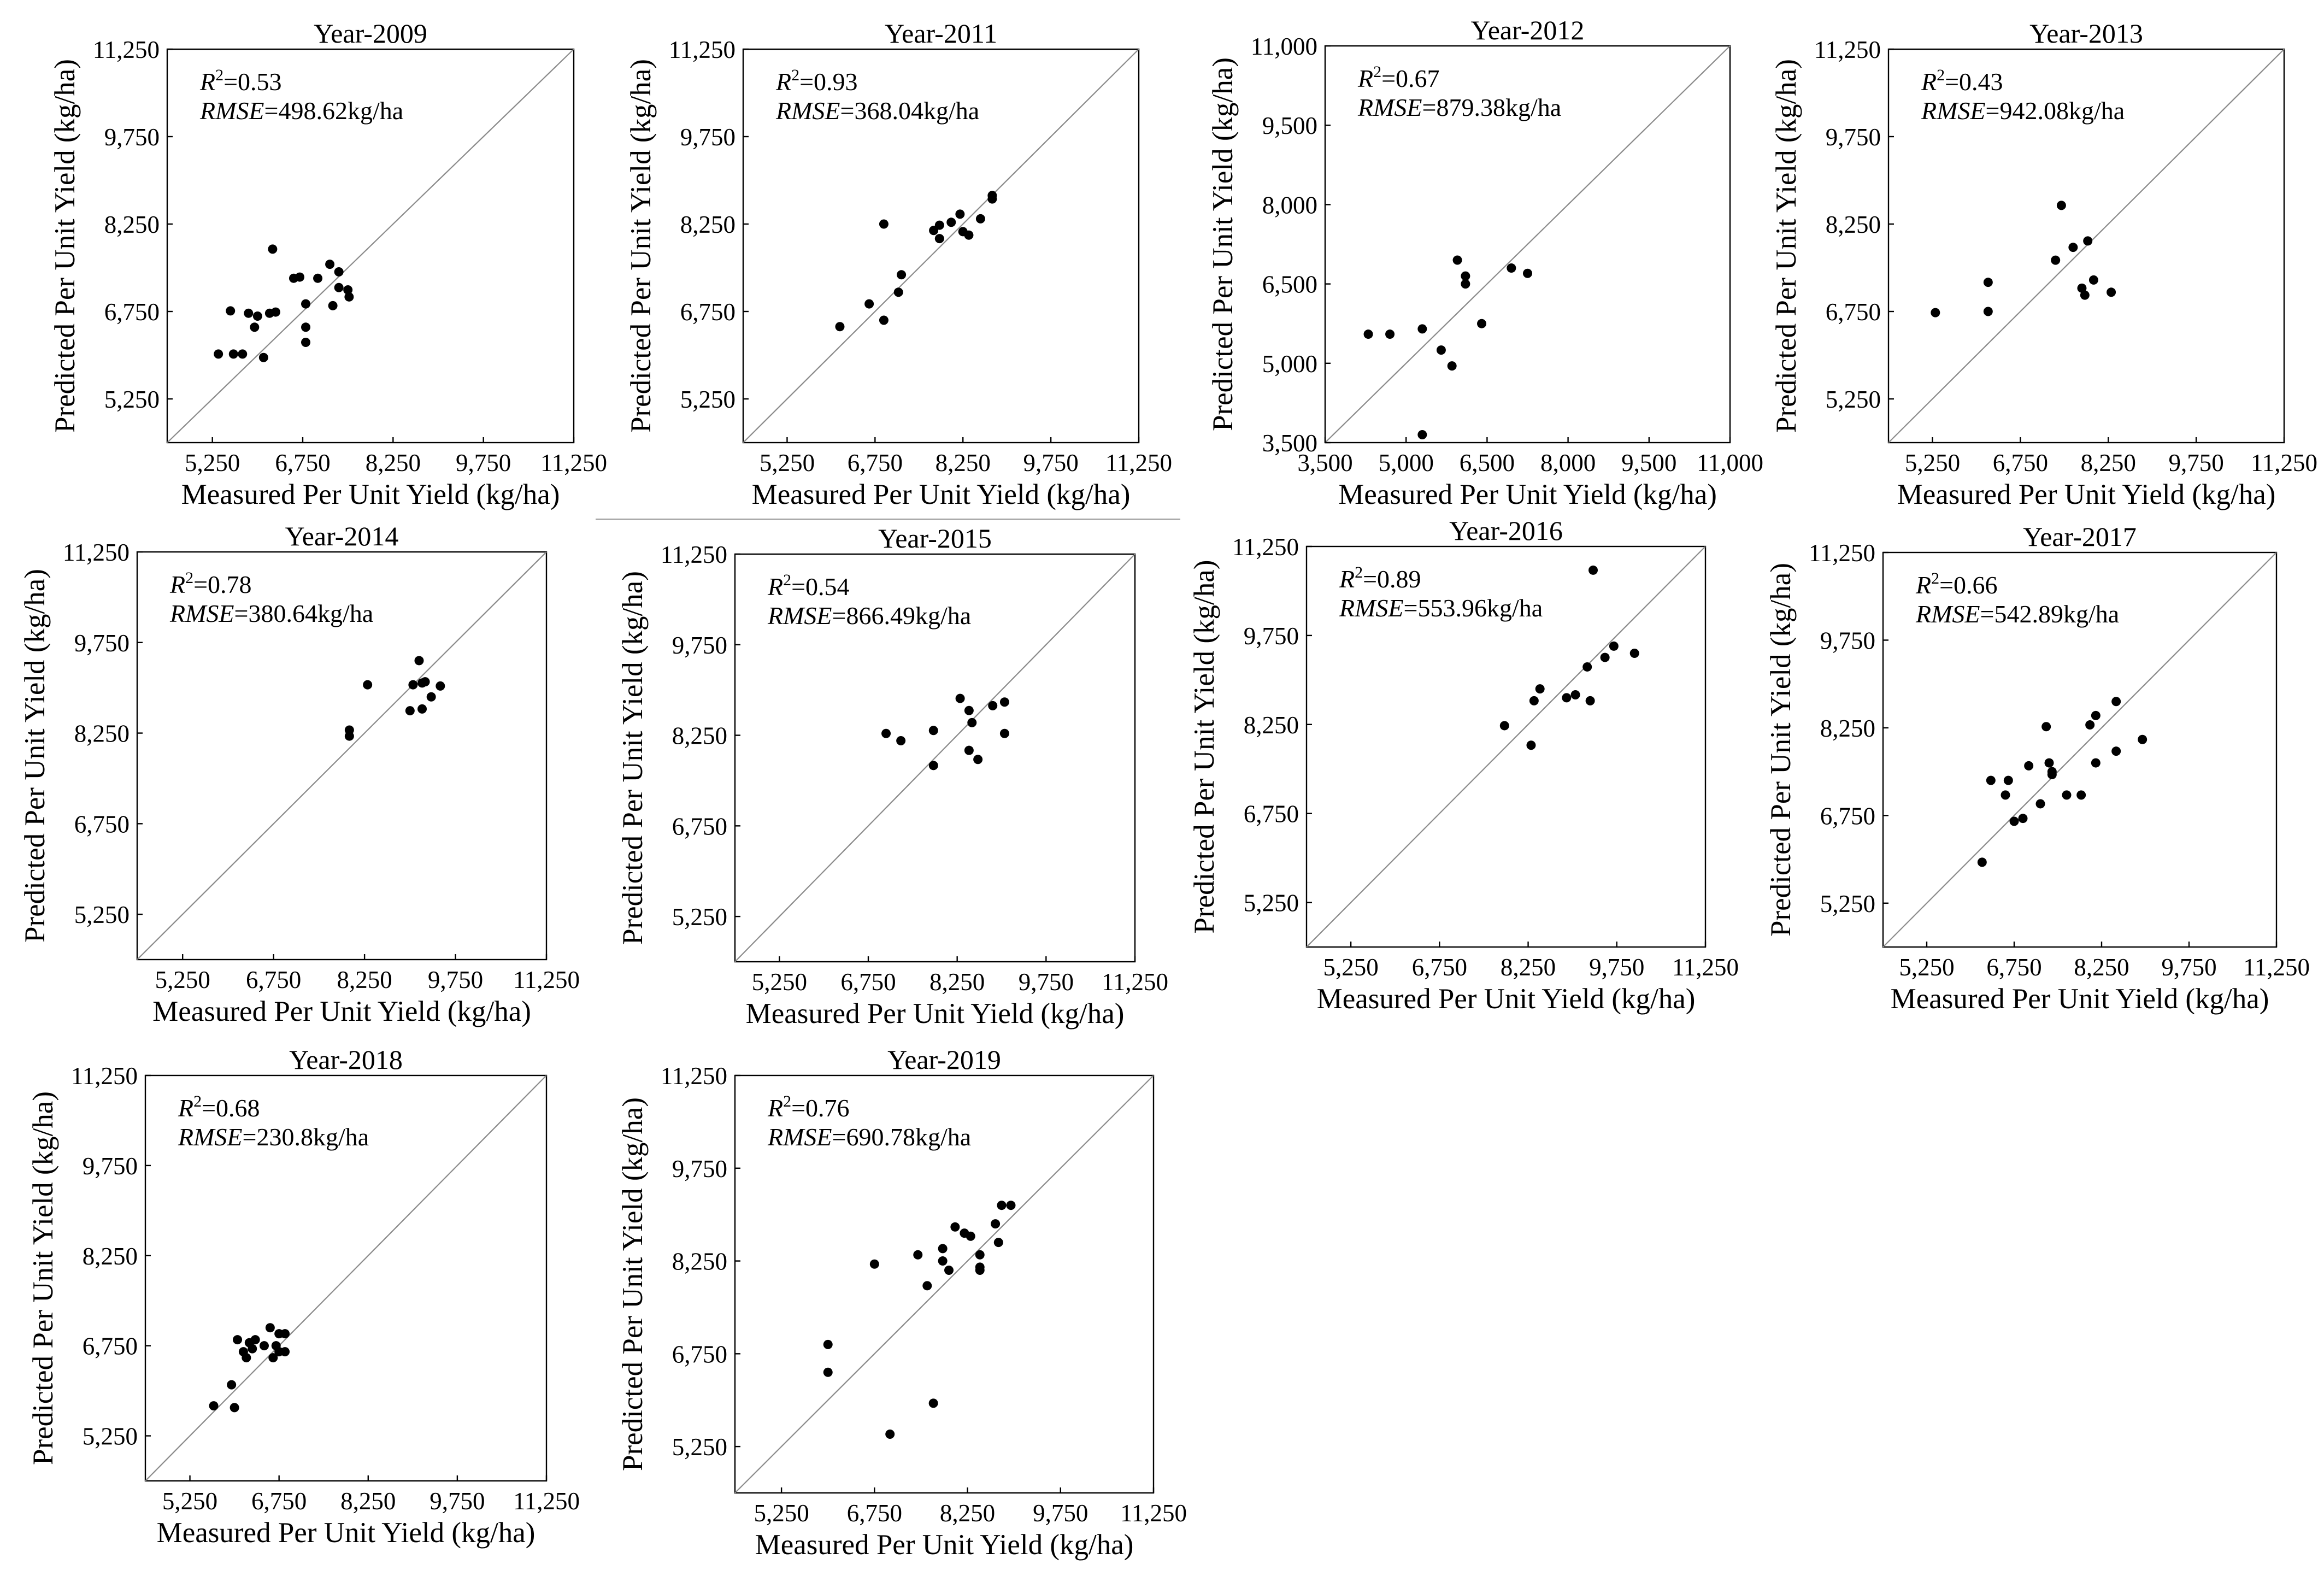  Describe the element at coordinates (65, 246) in the screenshot. I see `chart-1-y-axis-label: Predicted Per Unit Yield (kg/ha)` at that location.